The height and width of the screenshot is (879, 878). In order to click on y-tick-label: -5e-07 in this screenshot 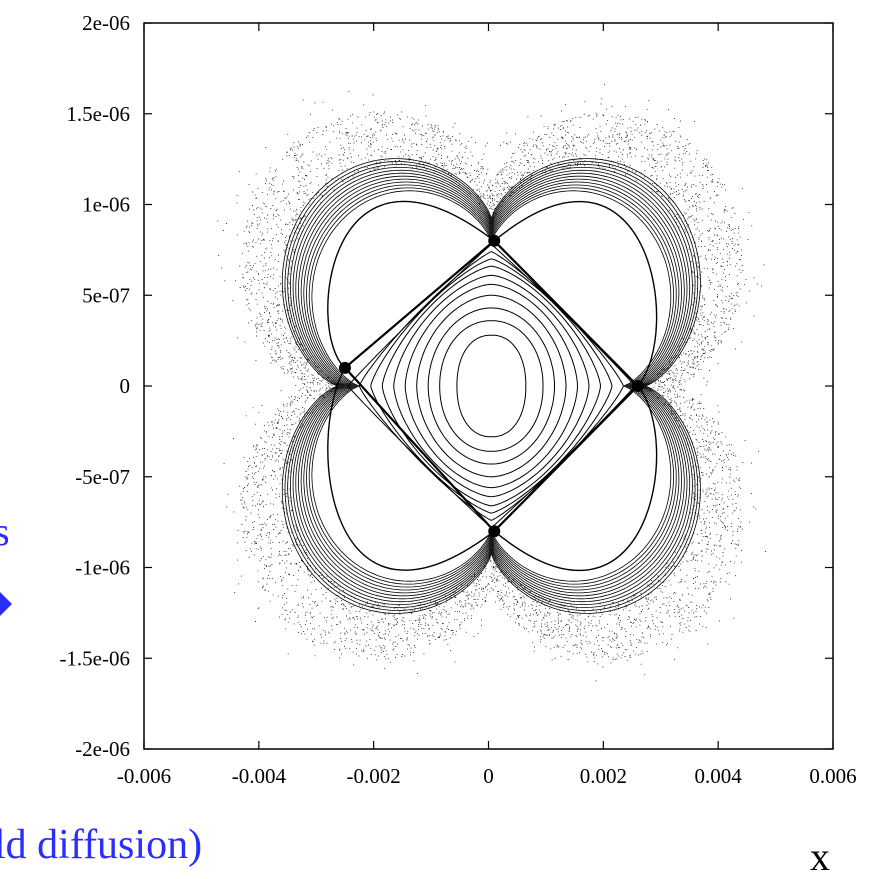, I will do `click(102, 477)`.